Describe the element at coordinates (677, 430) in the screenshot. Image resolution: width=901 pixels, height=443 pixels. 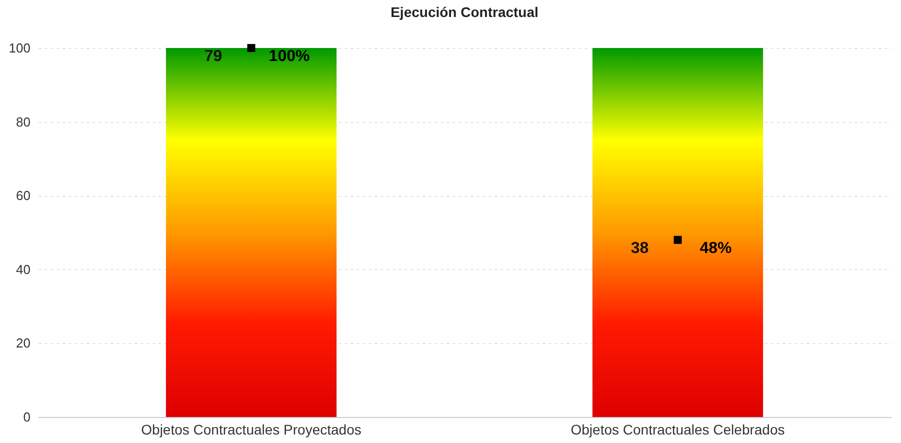
I see `x-tick-label: Objetos Contractuales Celebrados` at that location.